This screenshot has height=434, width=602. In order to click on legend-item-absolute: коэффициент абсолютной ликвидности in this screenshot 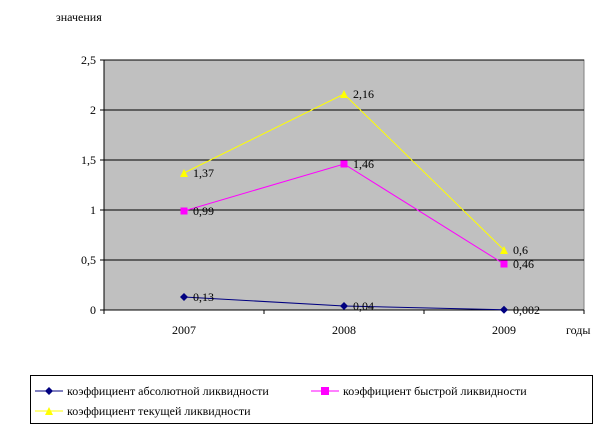, I will do `click(152, 391)`.